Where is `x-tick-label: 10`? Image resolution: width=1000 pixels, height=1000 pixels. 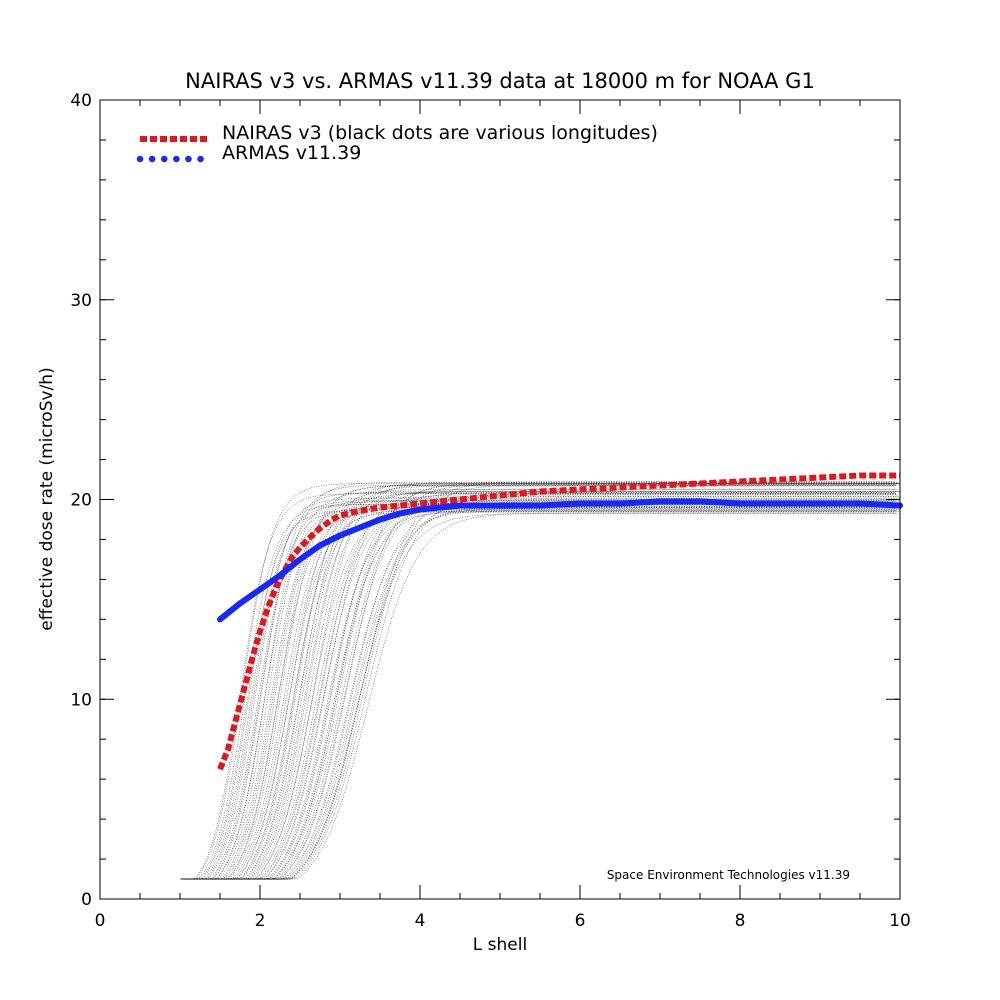 x-tick-label: 10 is located at coordinates (900, 921).